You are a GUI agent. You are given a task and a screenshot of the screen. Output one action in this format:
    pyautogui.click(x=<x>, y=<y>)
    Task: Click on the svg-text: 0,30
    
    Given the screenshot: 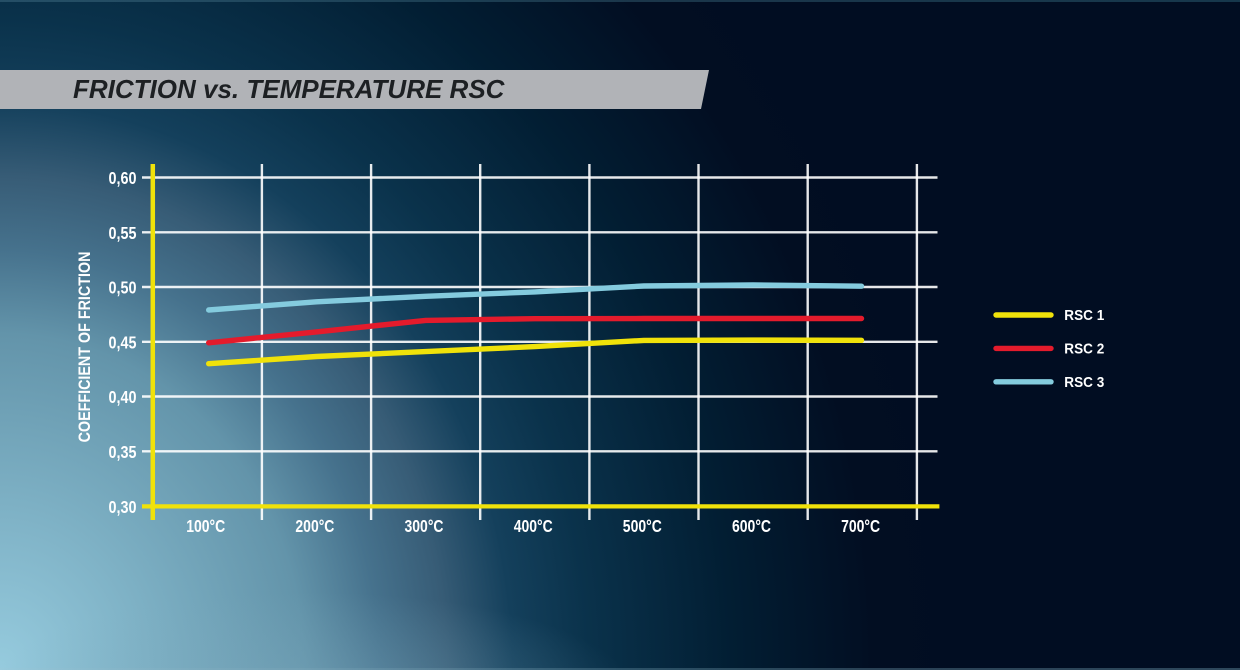 What is the action you would take?
    pyautogui.click(x=123, y=508)
    